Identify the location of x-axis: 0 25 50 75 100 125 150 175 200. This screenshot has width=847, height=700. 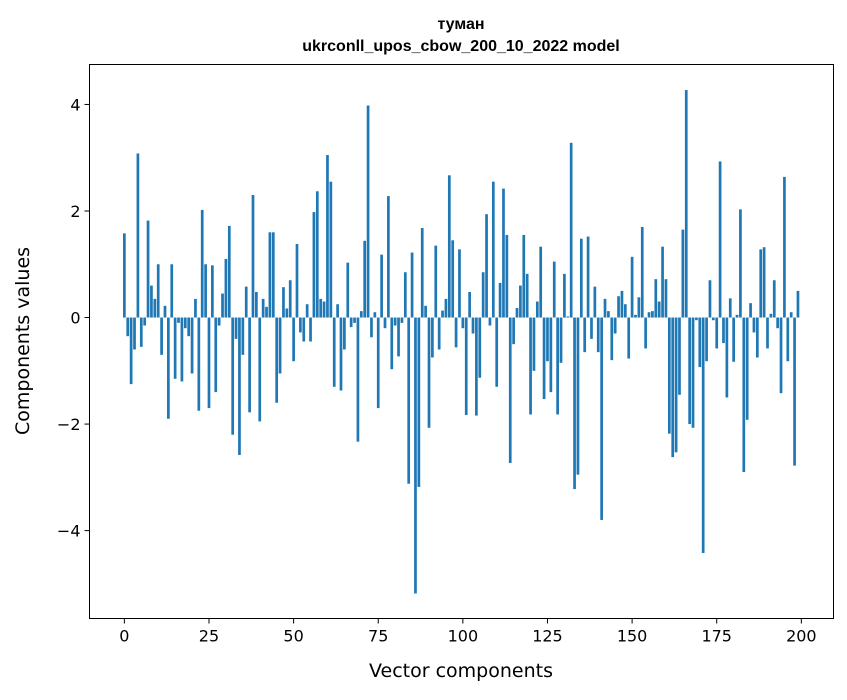
(468, 632).